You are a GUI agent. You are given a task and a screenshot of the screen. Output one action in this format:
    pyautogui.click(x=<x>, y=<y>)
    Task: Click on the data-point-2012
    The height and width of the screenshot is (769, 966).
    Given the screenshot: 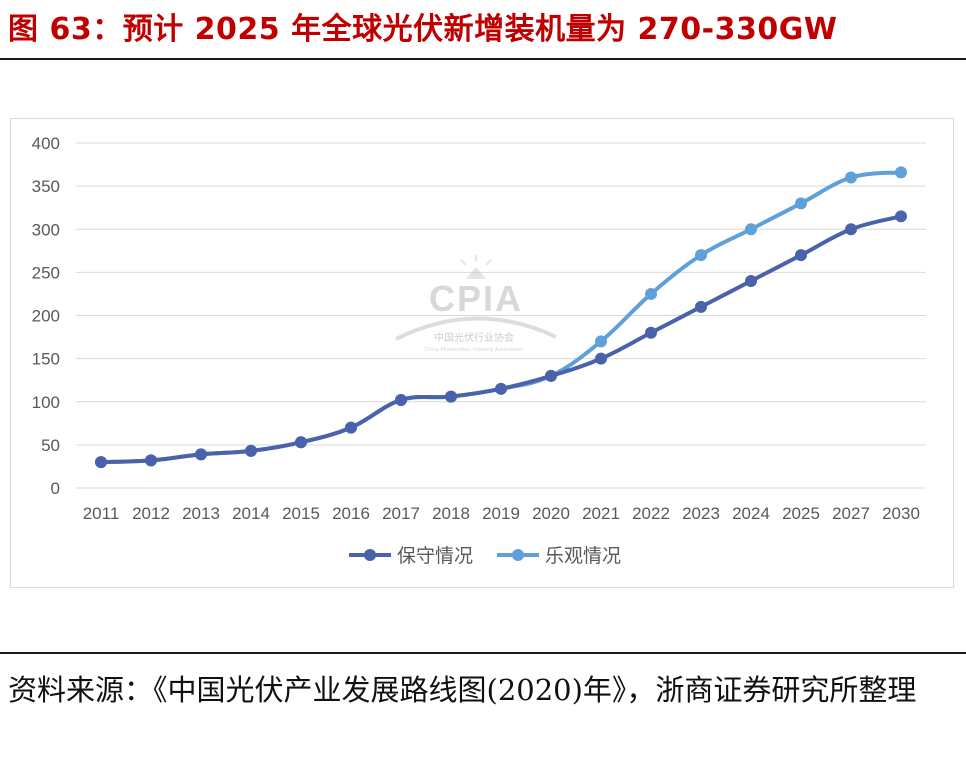 What is the action you would take?
    pyautogui.click(x=151, y=460)
    